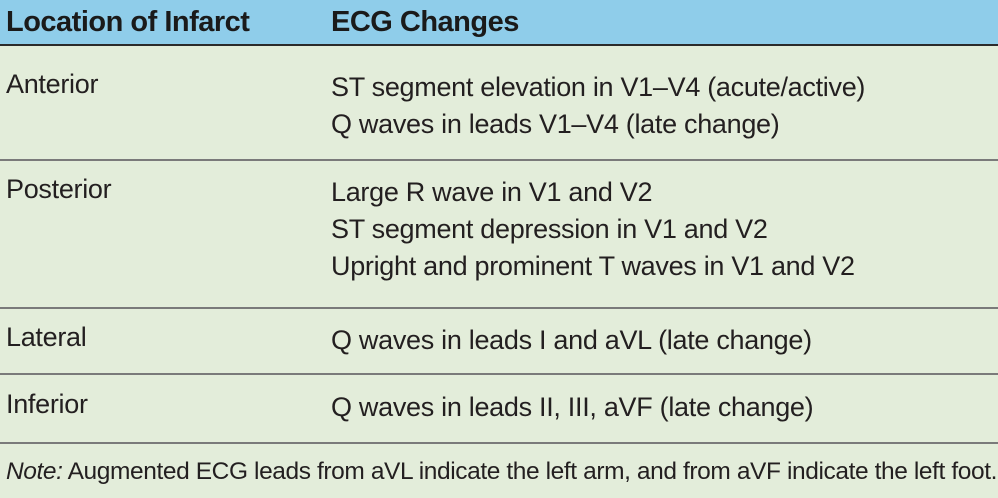  Describe the element at coordinates (128, 22) in the screenshot. I see `header-location: Location of Infarct` at that location.